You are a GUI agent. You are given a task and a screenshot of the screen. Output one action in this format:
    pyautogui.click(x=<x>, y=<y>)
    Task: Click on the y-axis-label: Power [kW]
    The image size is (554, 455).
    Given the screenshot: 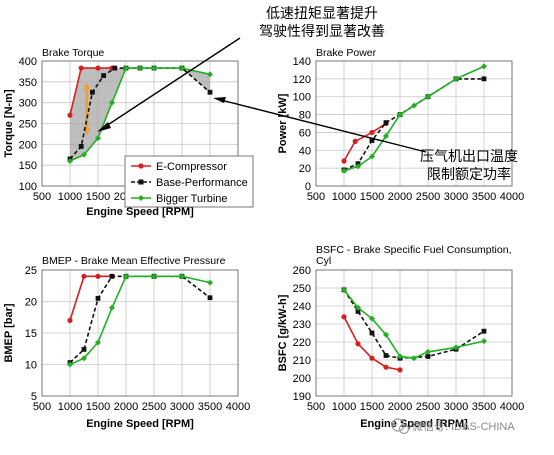 What is the action you would take?
    pyautogui.click(x=283, y=123)
    